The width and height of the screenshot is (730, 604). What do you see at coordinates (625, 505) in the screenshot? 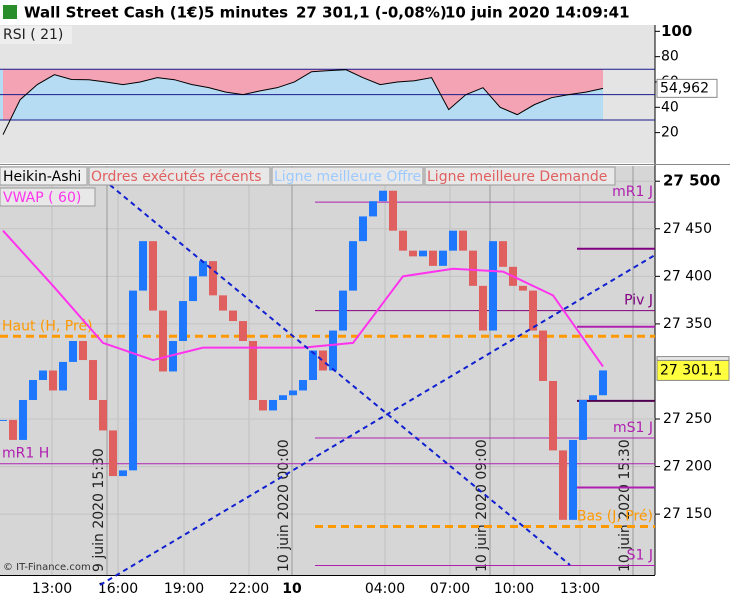
I see `separator-label: 10 juin 2020 15:30` at bounding box center [625, 505].